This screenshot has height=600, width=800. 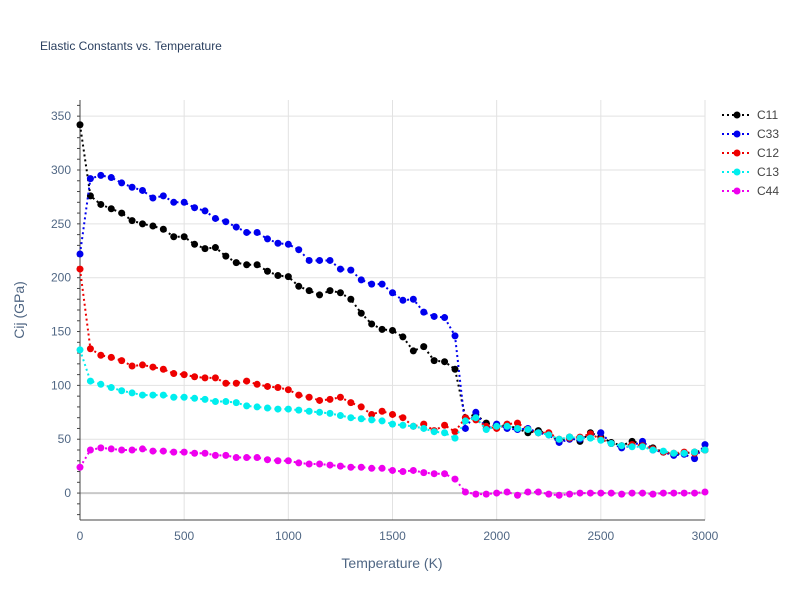 I want to click on series-c44, so click(x=392, y=471).